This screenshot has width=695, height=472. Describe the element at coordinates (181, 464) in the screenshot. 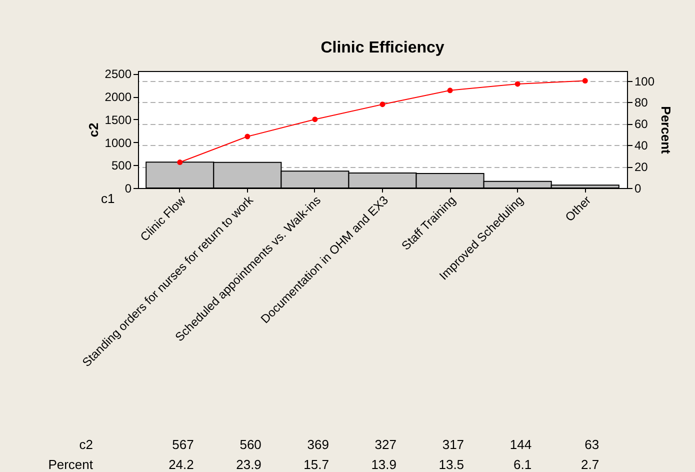

I see `text: 24.2` at that location.